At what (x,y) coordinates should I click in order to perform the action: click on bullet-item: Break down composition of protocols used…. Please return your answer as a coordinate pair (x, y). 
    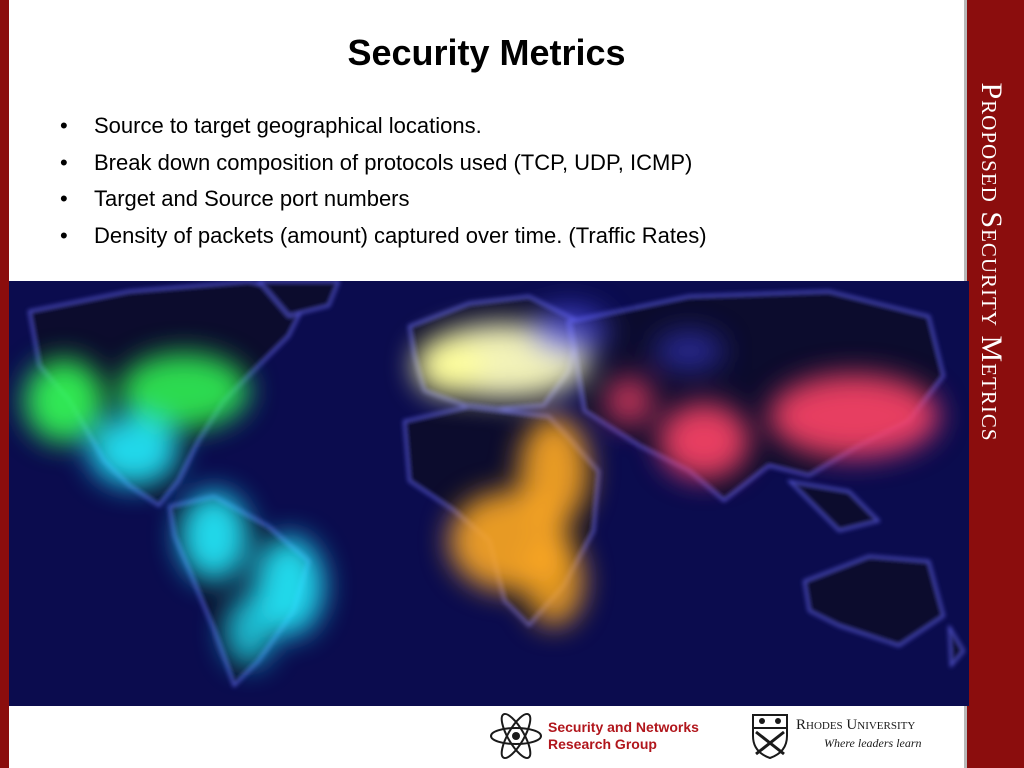
    Looking at the image, I should click on (383, 163).